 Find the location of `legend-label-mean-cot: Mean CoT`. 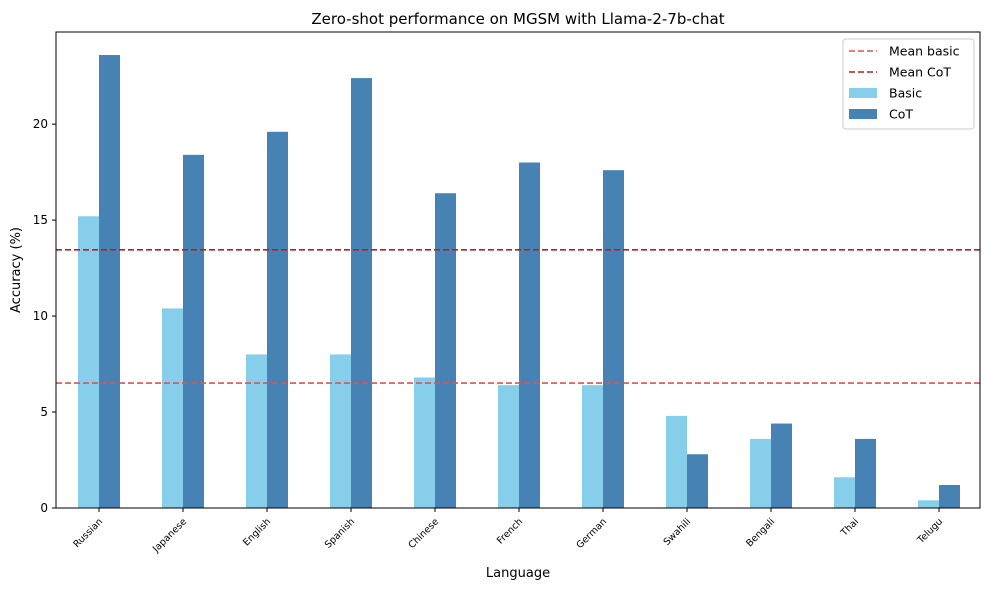

legend-label-mean-cot: Mean CoT is located at coordinates (920, 72).